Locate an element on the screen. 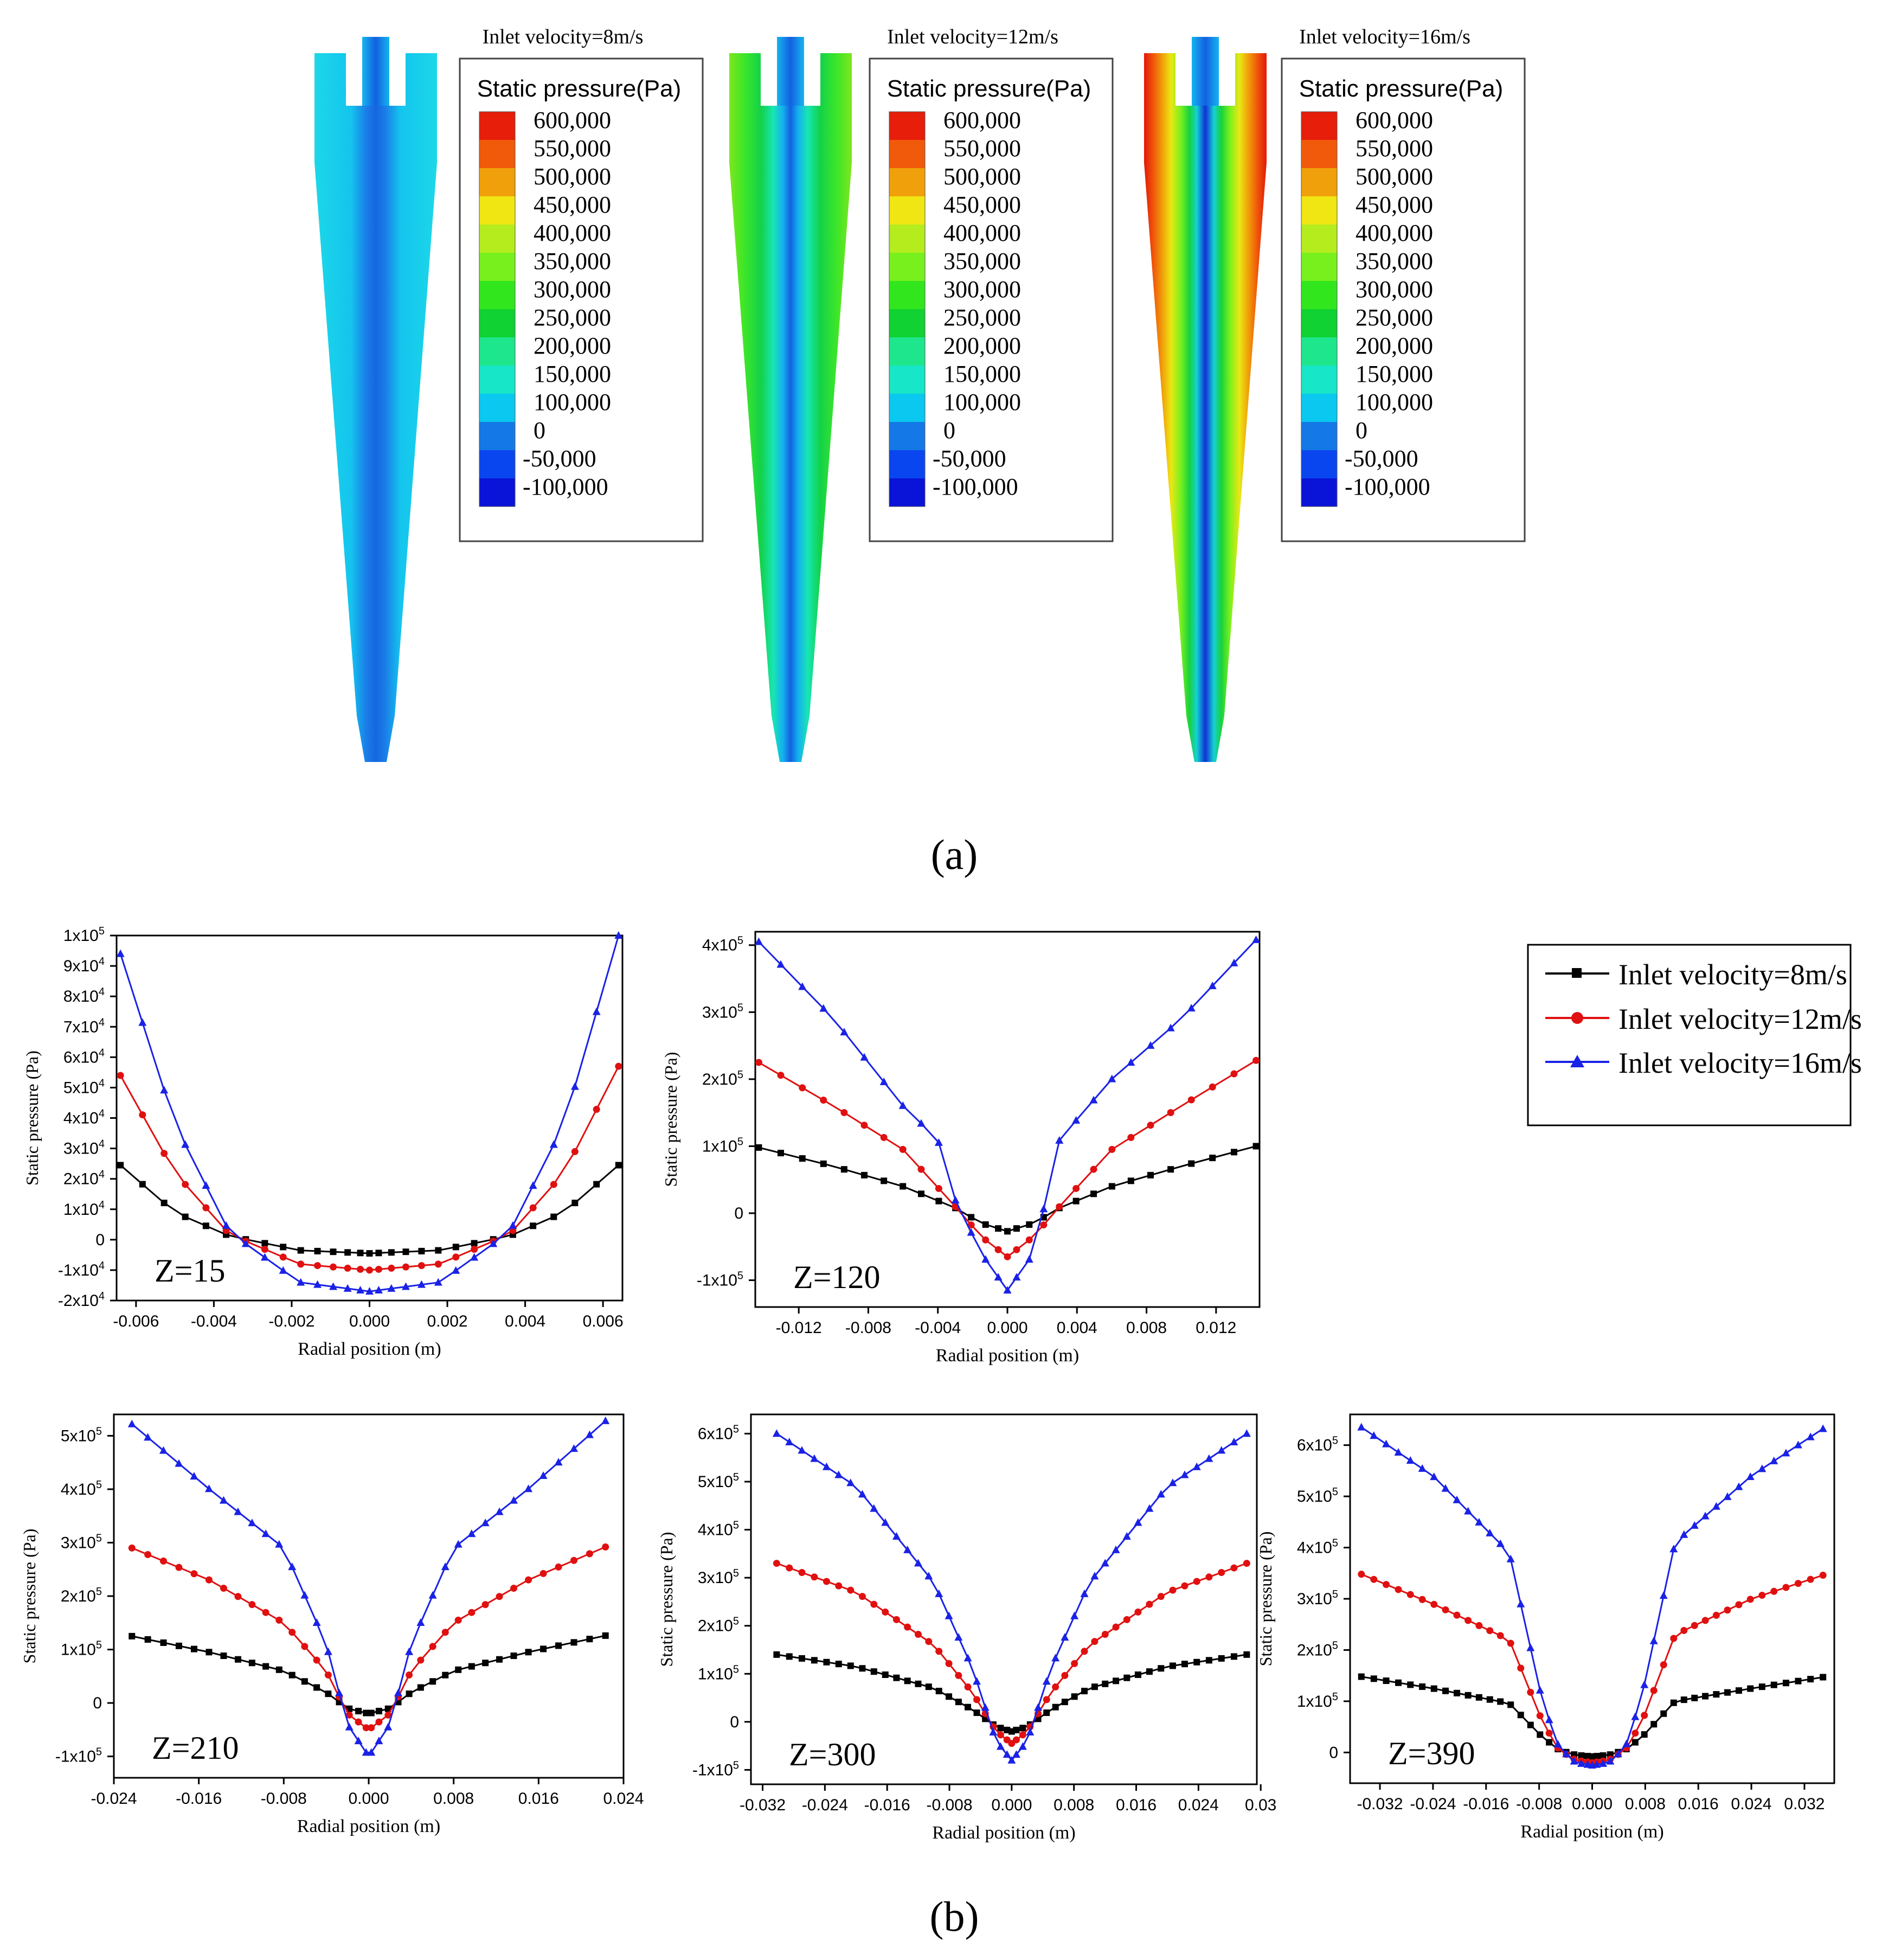  scale-label: -50,000 is located at coordinates (559, 459).